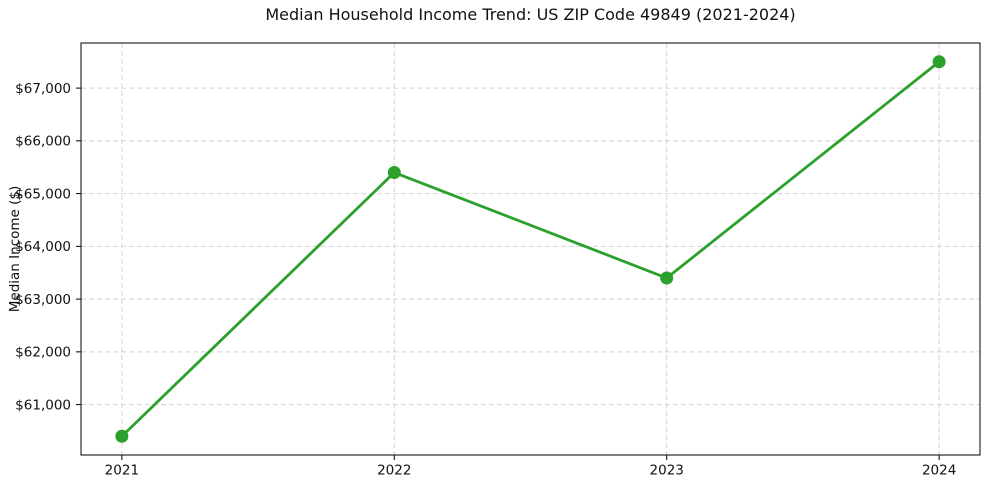 The image size is (989, 490). What do you see at coordinates (43, 300) in the screenshot?
I see `y-tick-label: $63,000` at bounding box center [43, 300].